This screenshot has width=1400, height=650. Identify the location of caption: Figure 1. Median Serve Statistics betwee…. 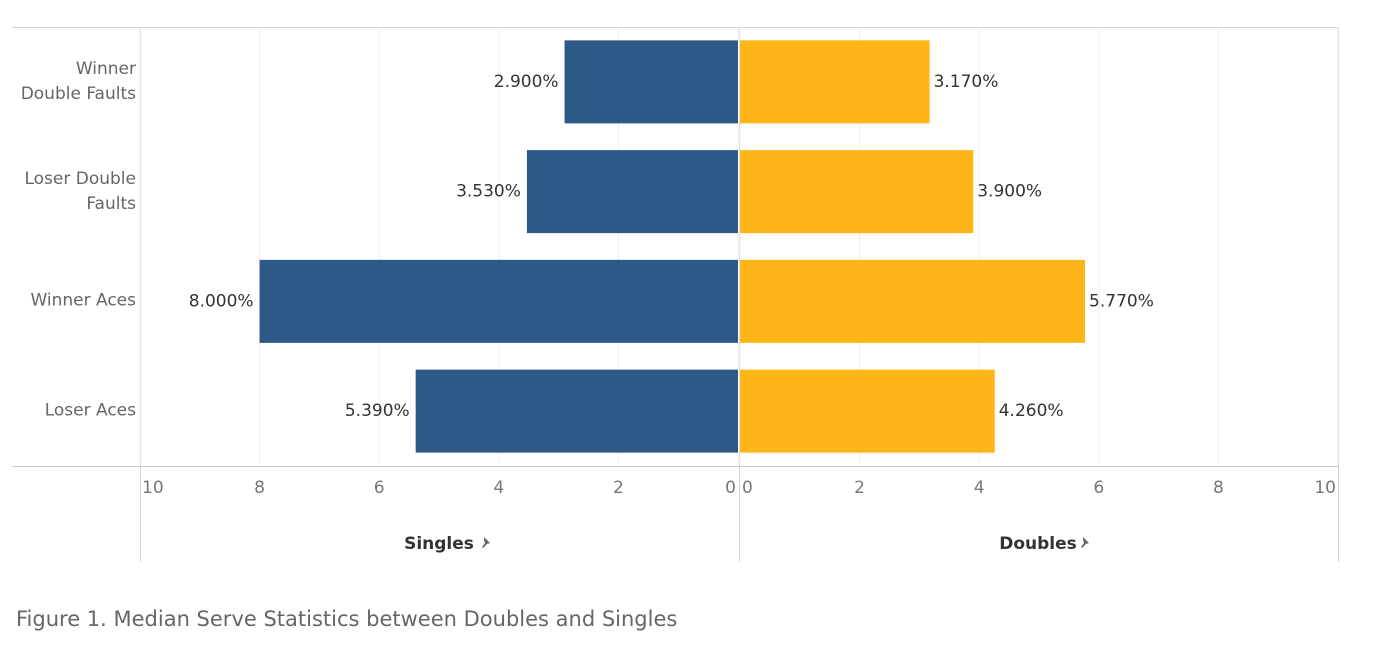
(346, 619).